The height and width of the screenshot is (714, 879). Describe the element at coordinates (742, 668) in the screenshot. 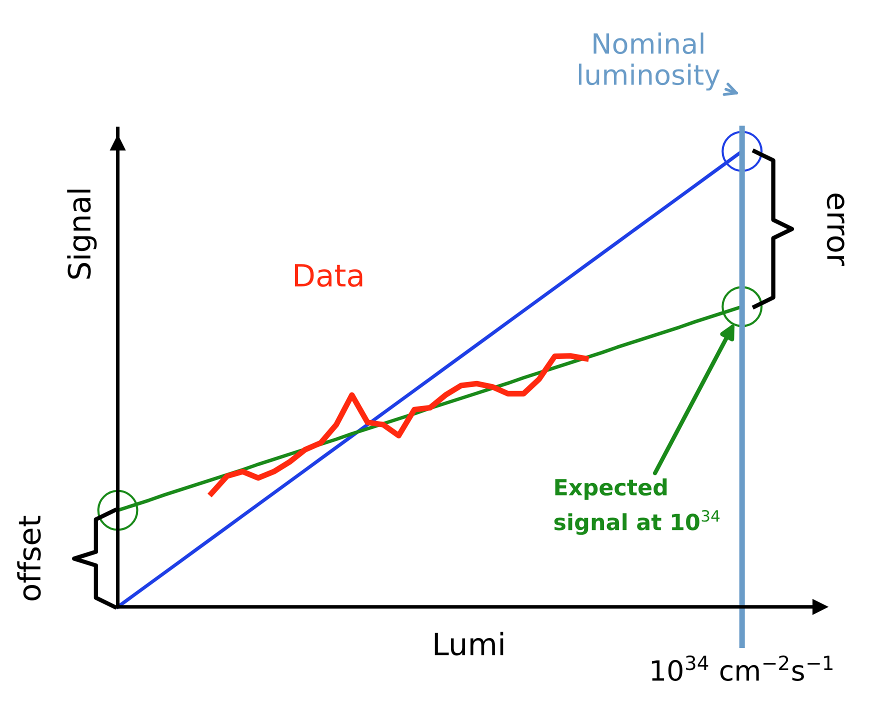

I see `text: 10$^{34}$ cm$^{−2}$s$^{−1}$` at that location.